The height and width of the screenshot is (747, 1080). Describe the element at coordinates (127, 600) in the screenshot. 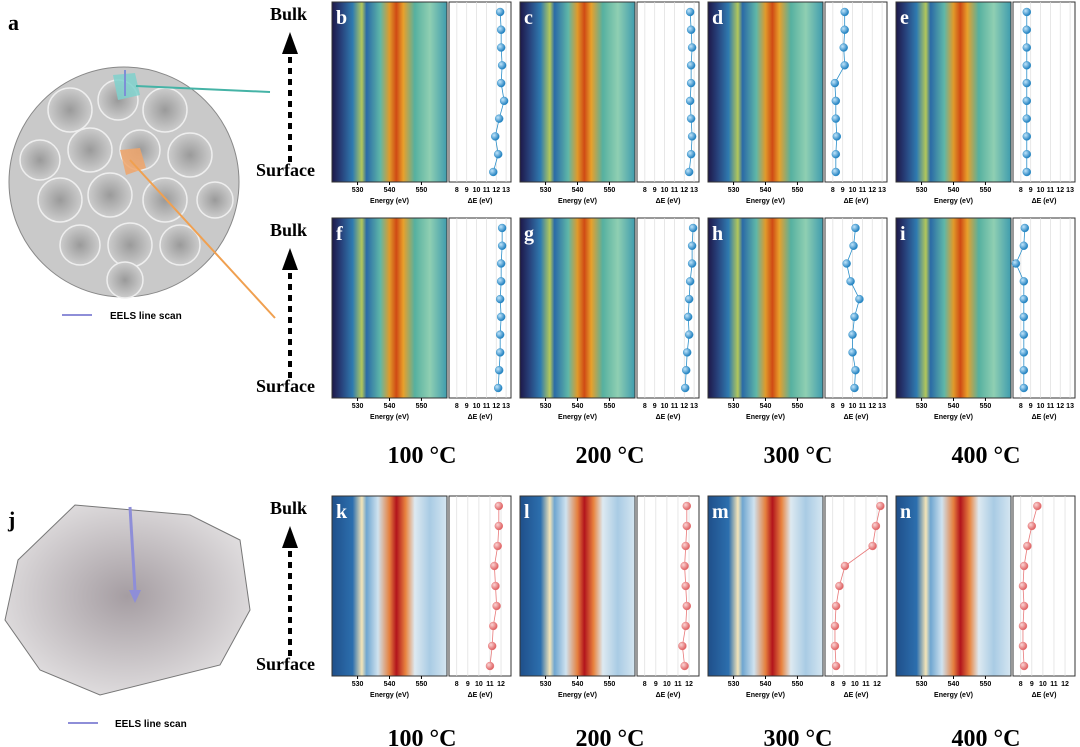

I see `particle` at that location.